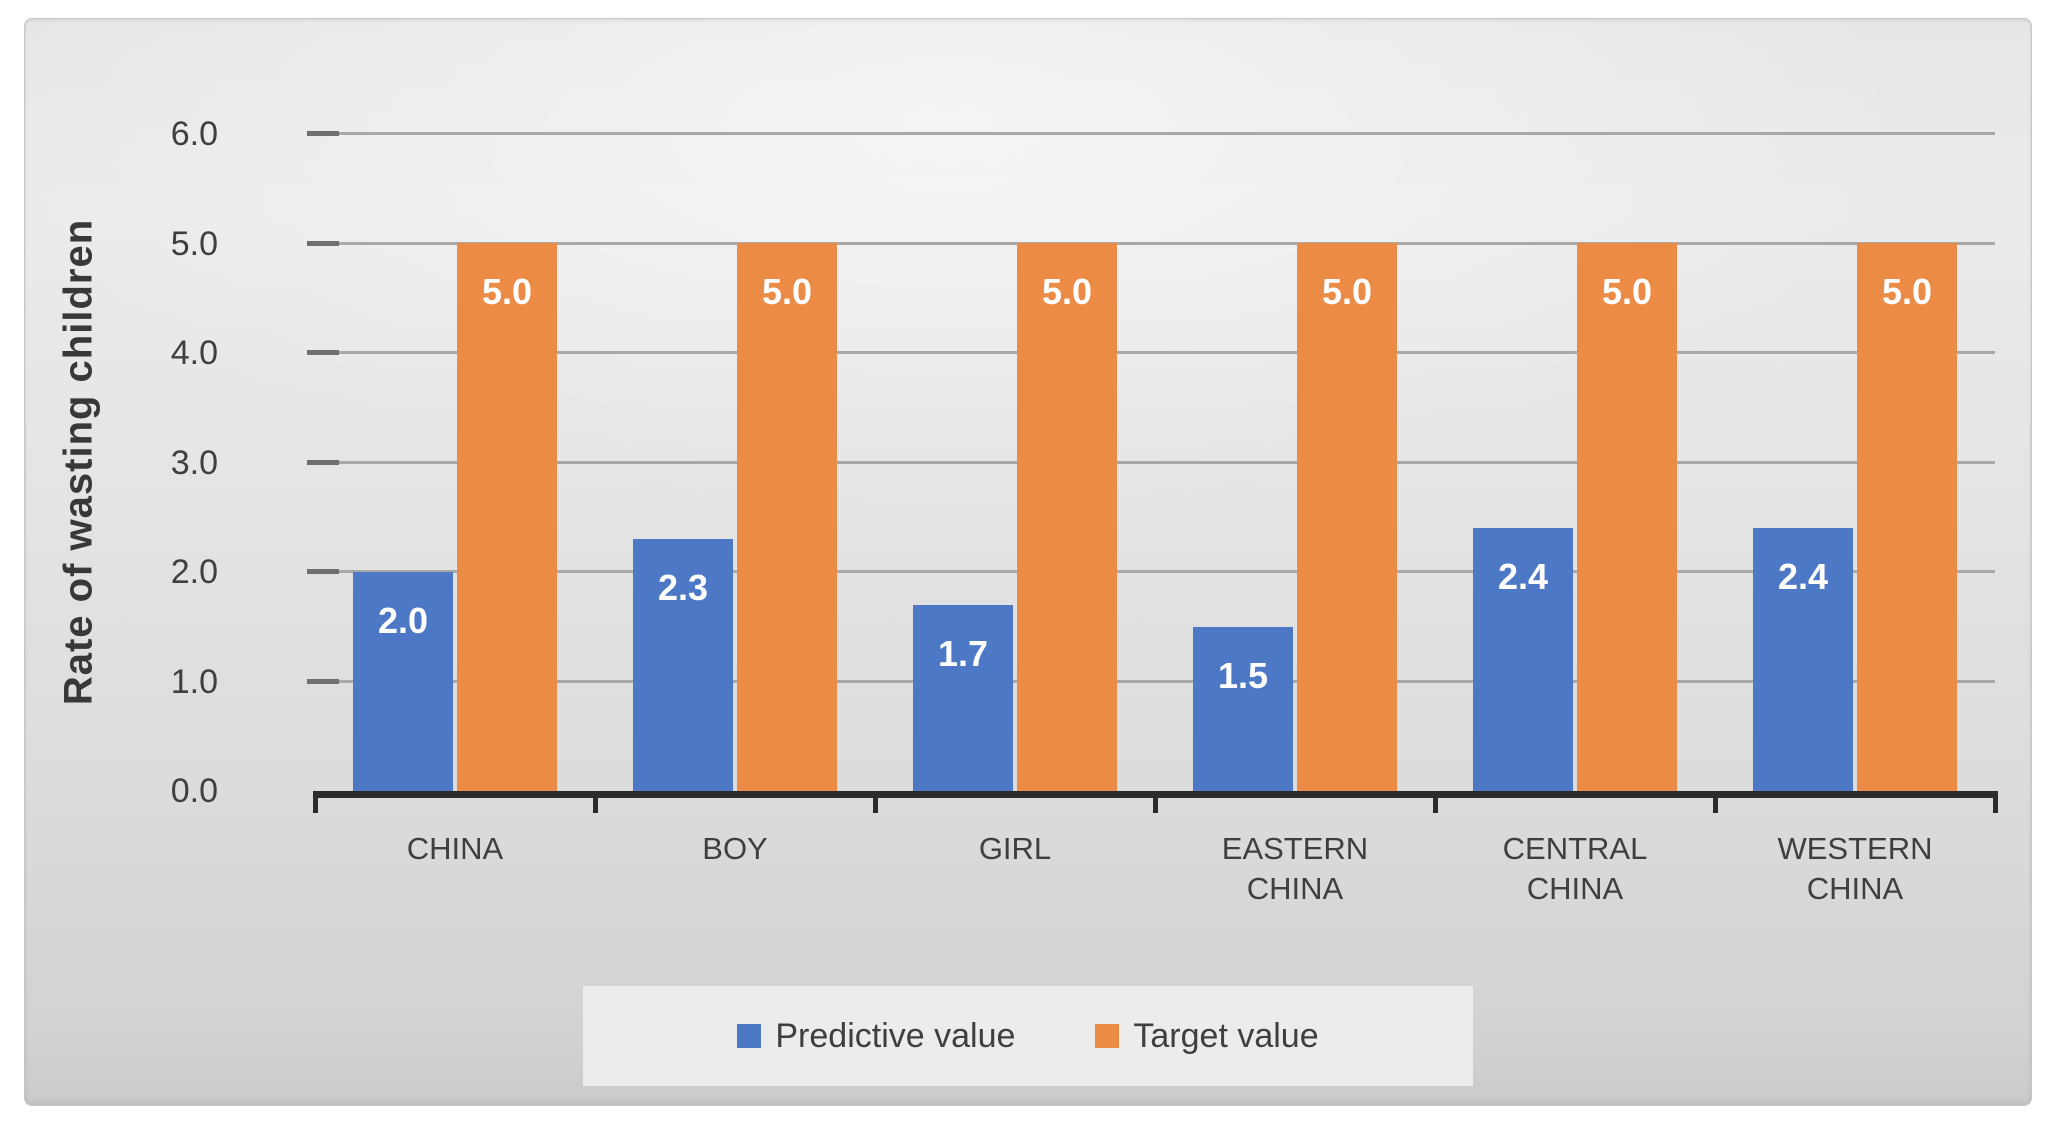 The image size is (2050, 1125). I want to click on bar-target-value-central-china: 5.0, so click(1627, 517).